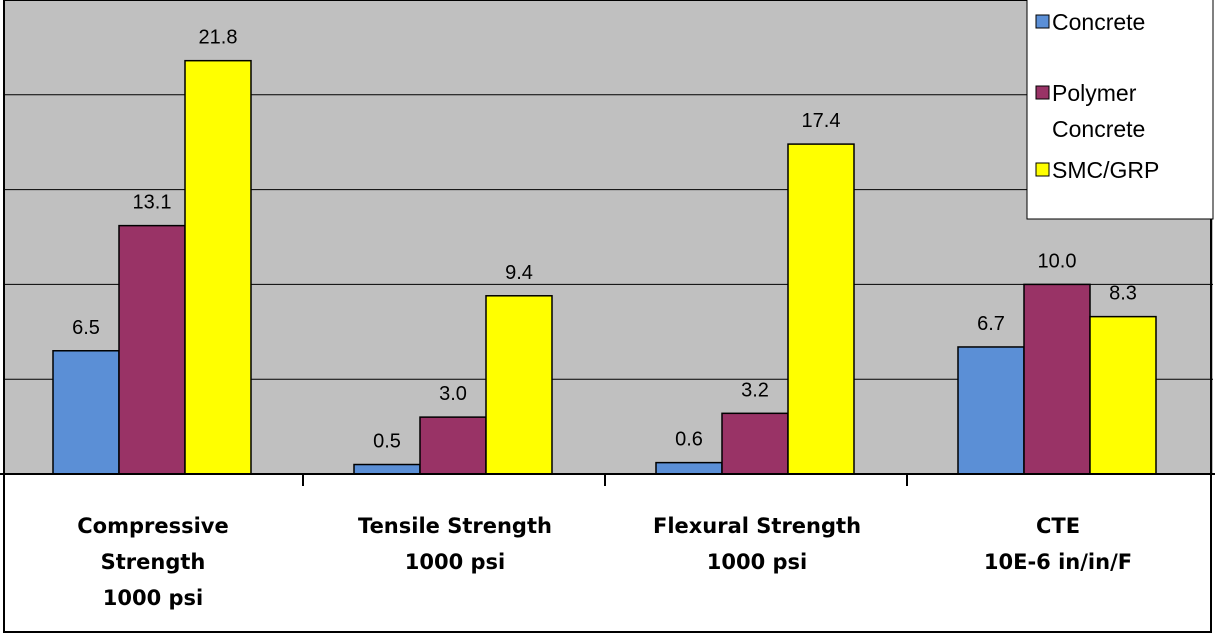 This screenshot has width=1215, height=635. I want to click on legend-label: SMC/GRP, so click(1105, 170).